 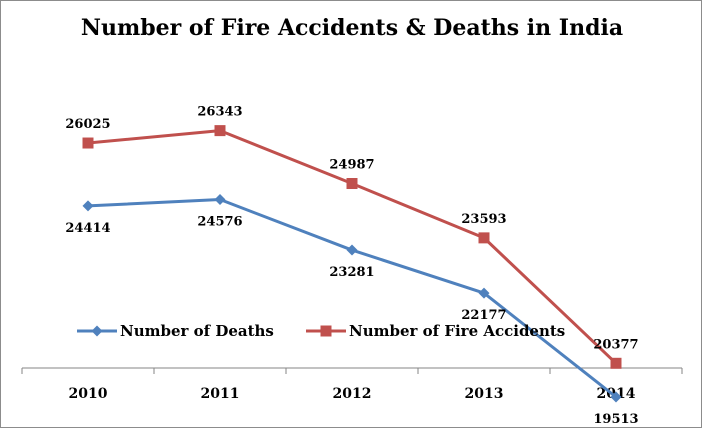 What do you see at coordinates (351, 272) in the screenshot?
I see `data-label-number-of-deaths-2012: 23281` at bounding box center [351, 272].